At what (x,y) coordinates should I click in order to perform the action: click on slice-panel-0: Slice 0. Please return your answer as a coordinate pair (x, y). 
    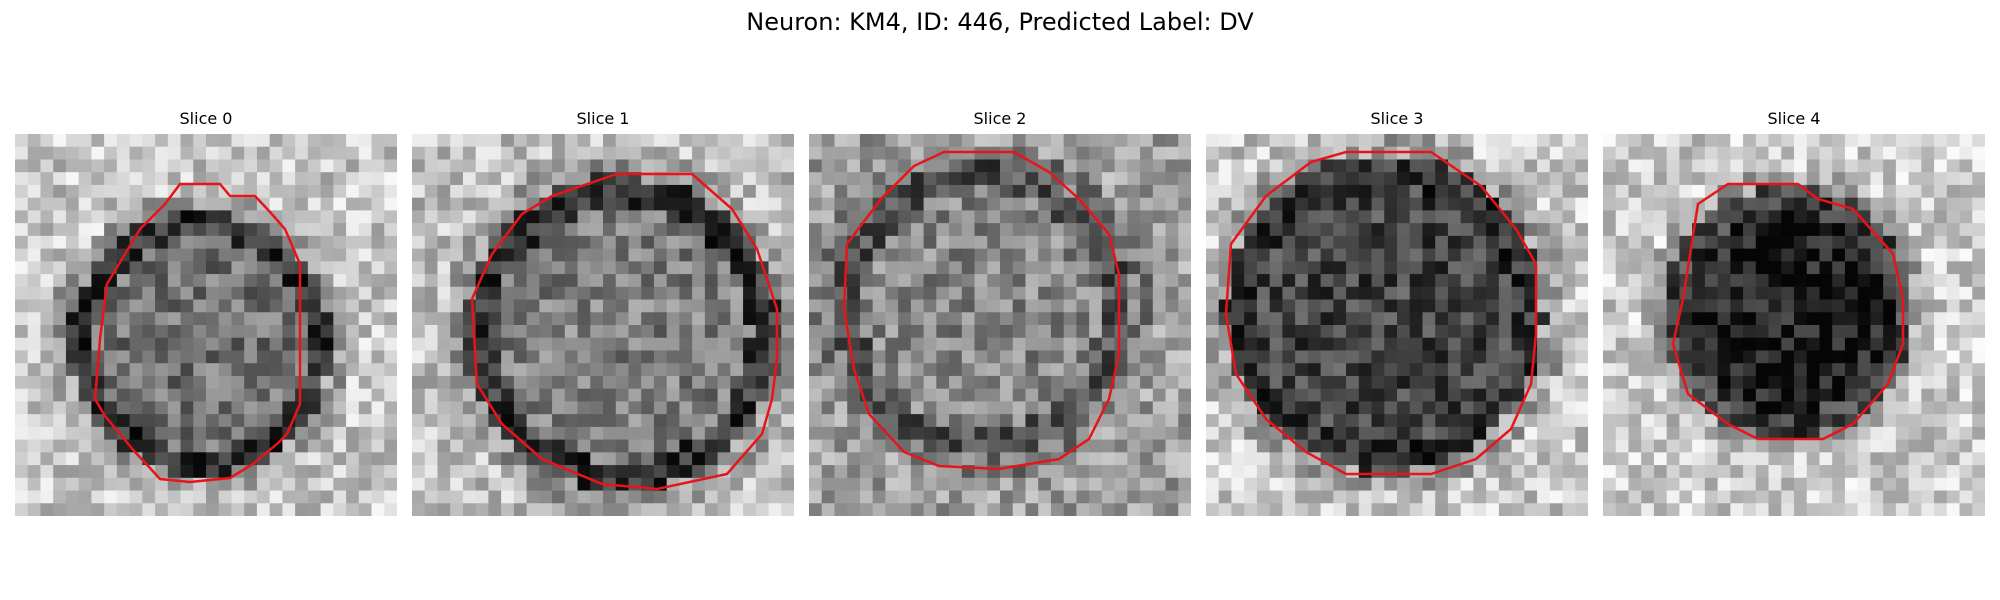
    Looking at the image, I should click on (206, 312).